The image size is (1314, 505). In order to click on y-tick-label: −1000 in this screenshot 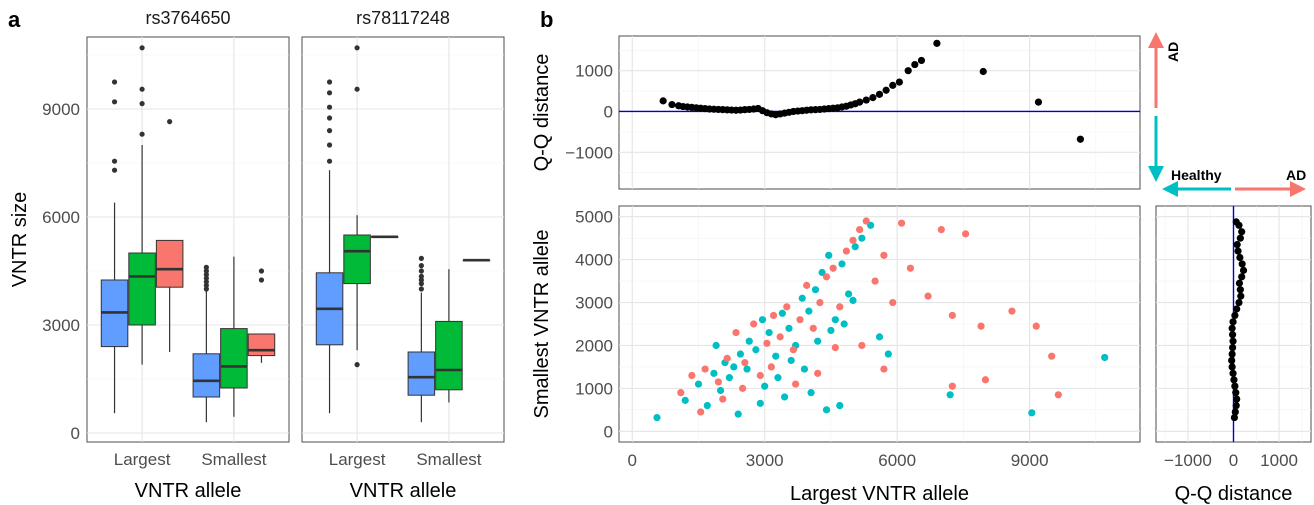, I will do `click(589, 152)`.